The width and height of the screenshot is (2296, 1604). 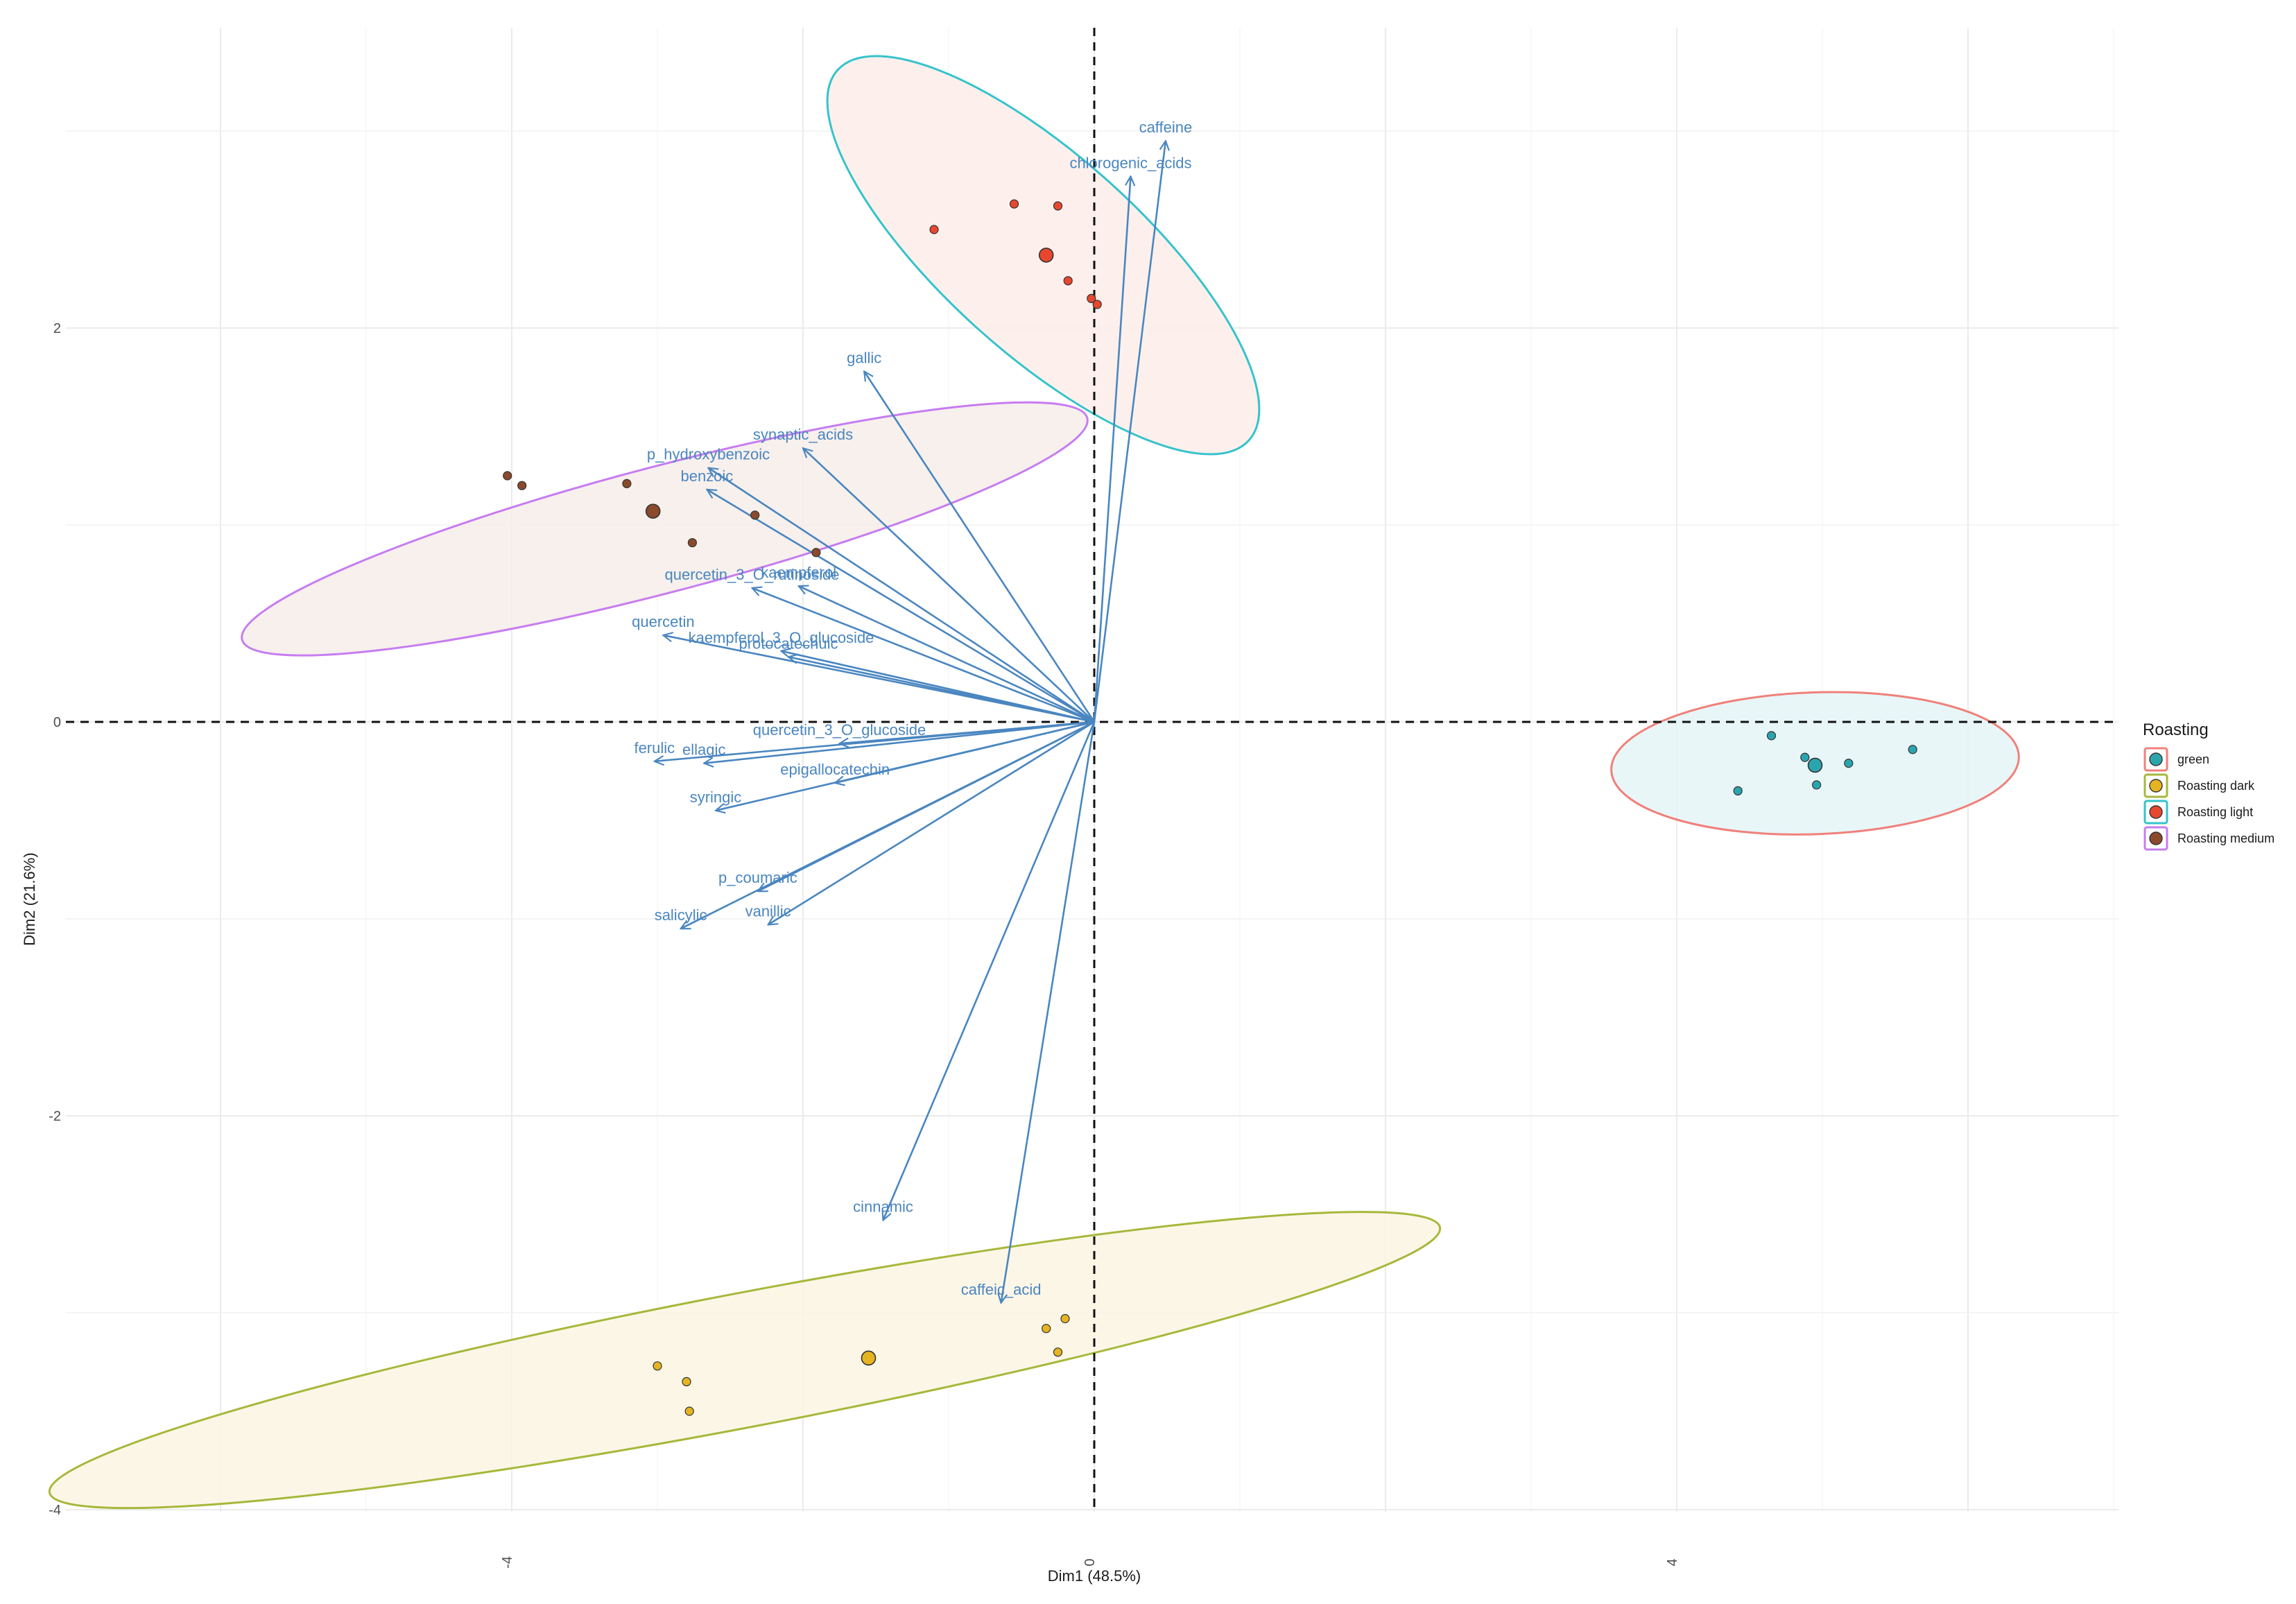 I want to click on arrow-caffeine, so click(x=1129, y=432).